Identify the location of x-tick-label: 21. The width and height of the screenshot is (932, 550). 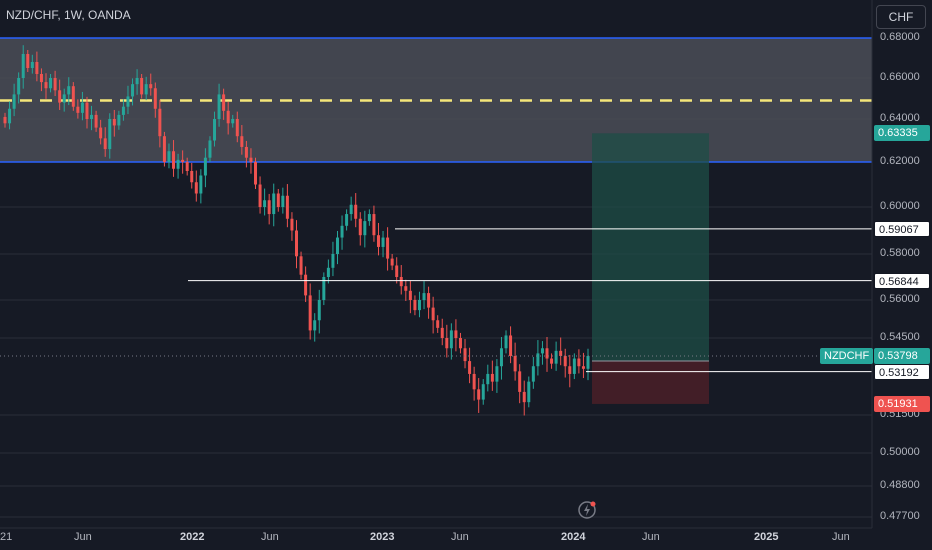
(6, 537).